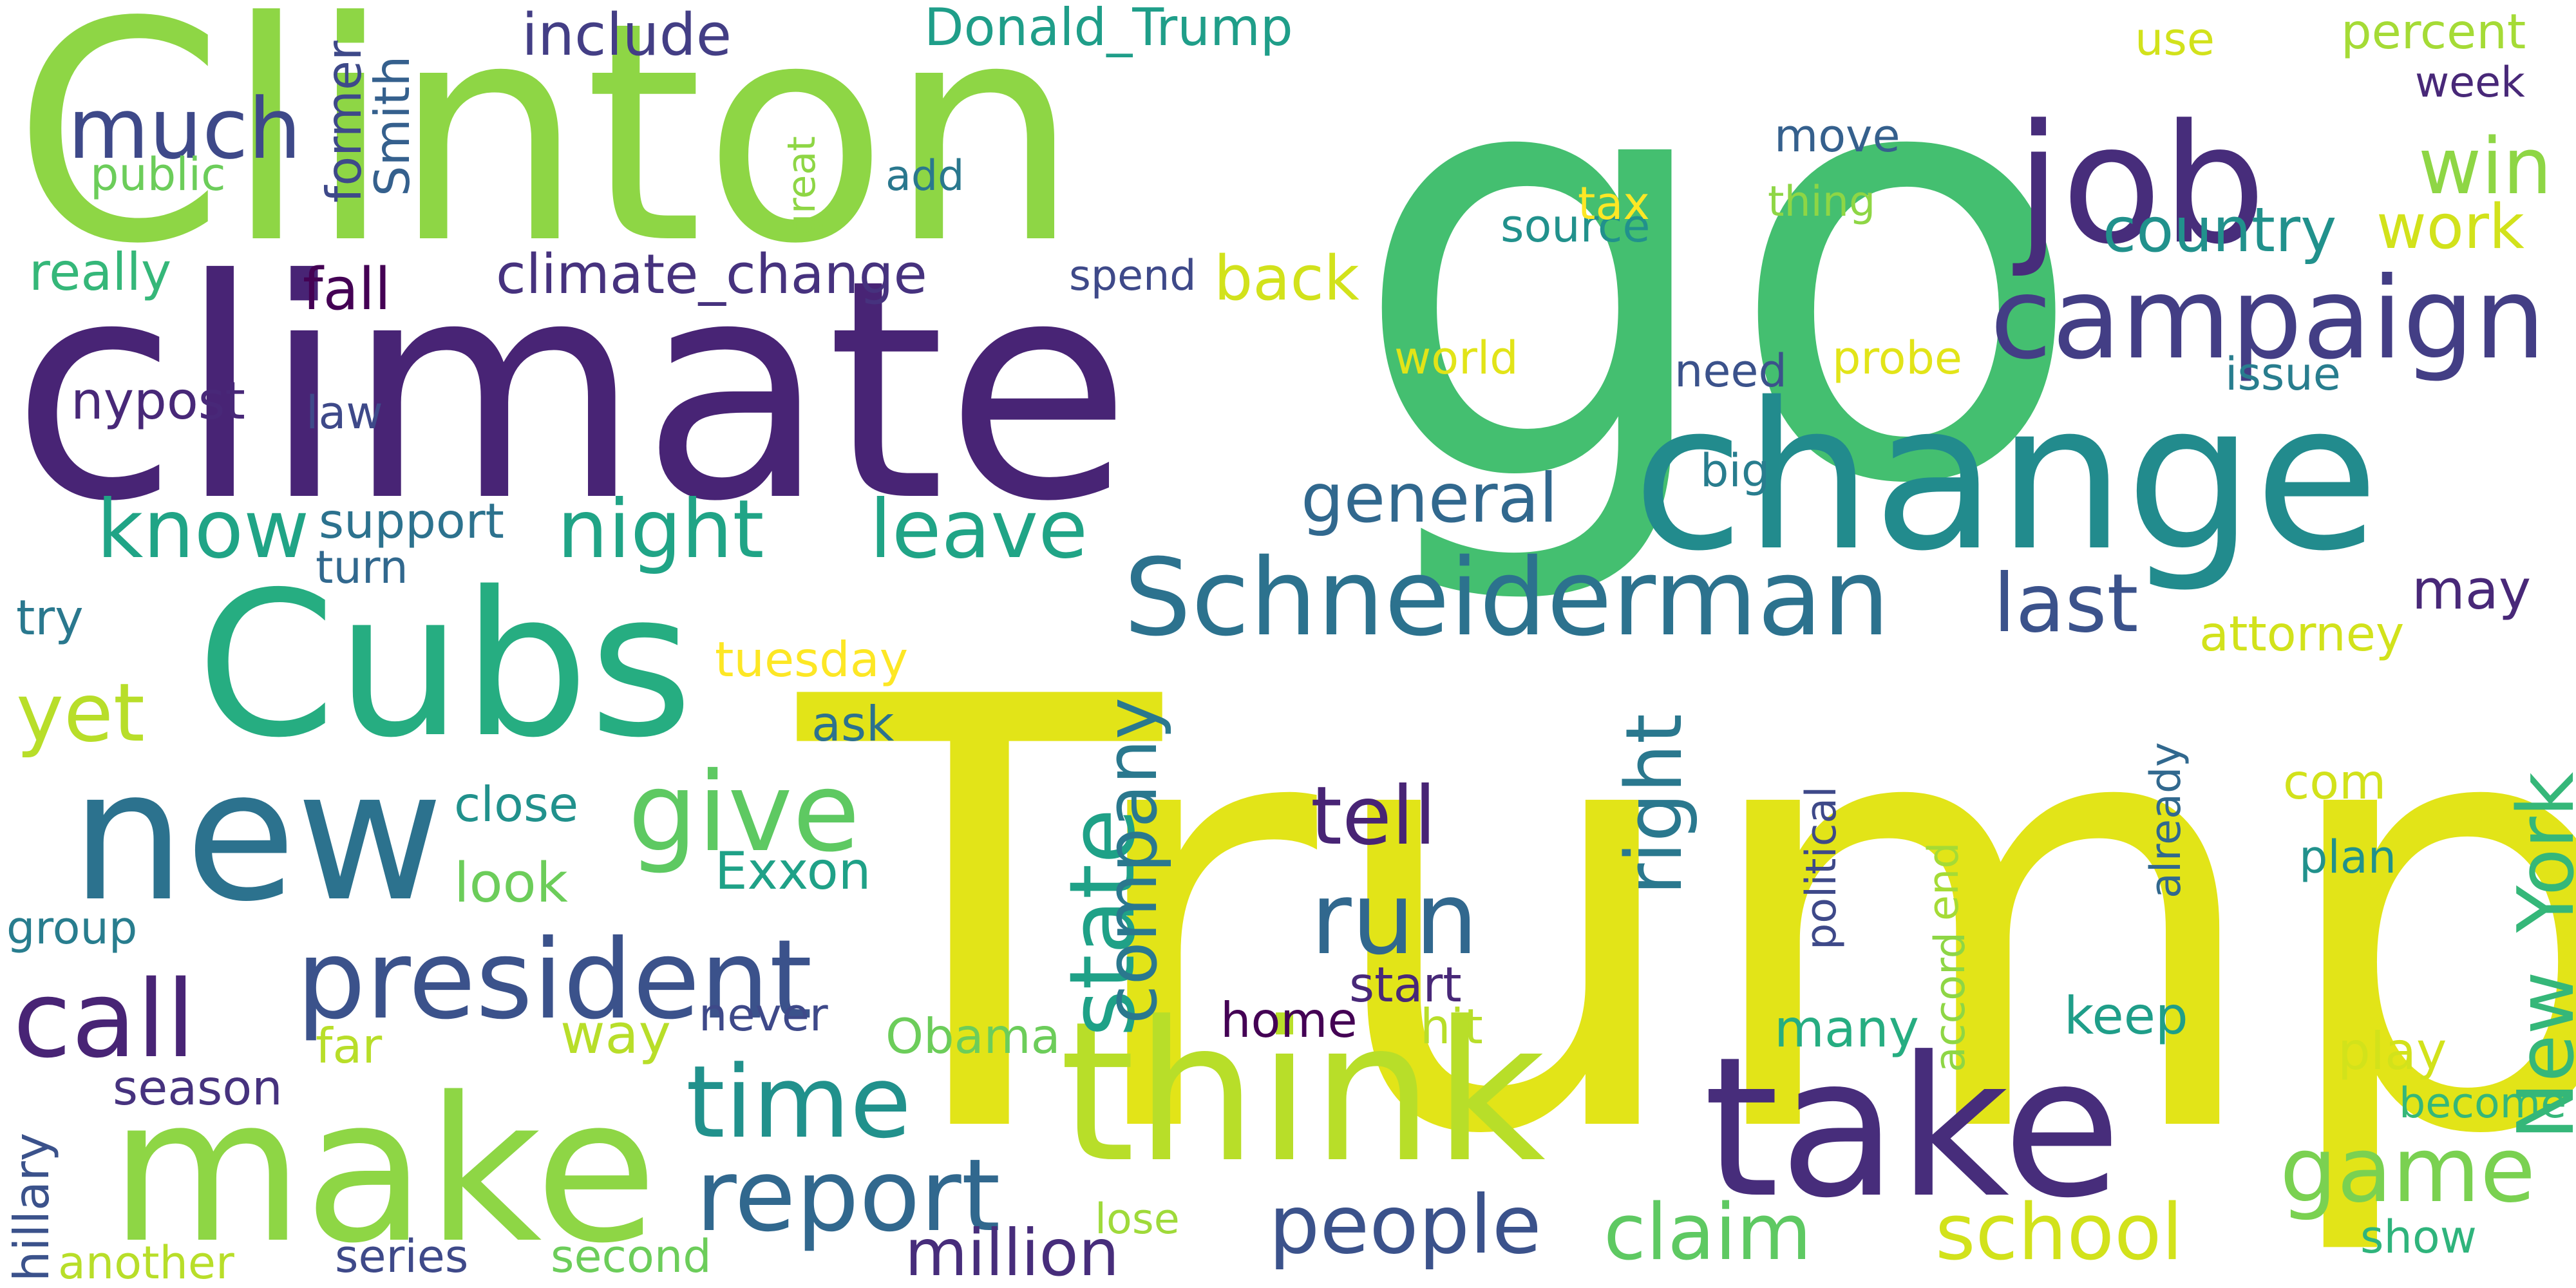  Describe the element at coordinates (546, 155) in the screenshot. I see `word: Clinton` at that location.